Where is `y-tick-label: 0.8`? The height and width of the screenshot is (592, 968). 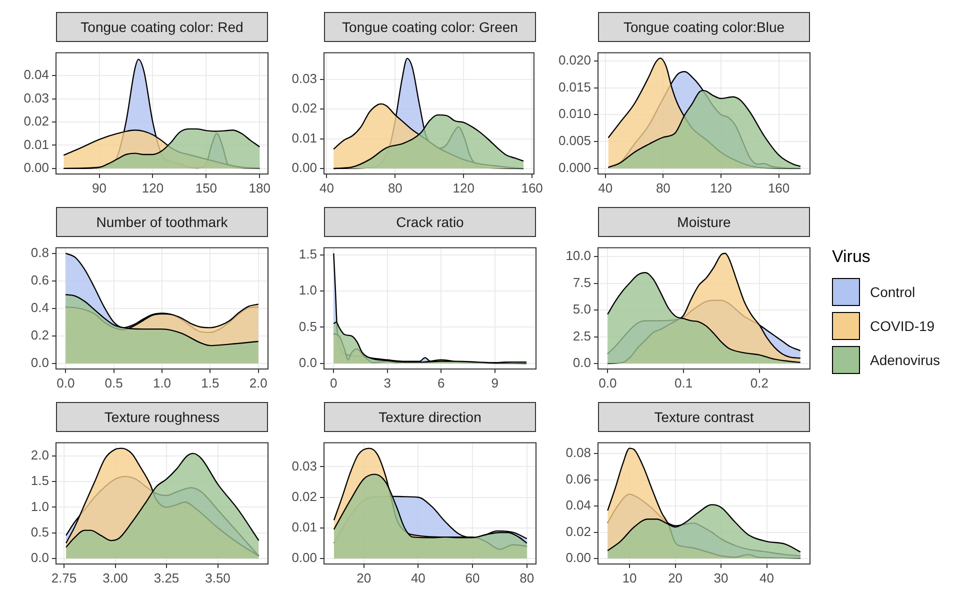 y-tick-label: 0.8 is located at coordinates (39, 252).